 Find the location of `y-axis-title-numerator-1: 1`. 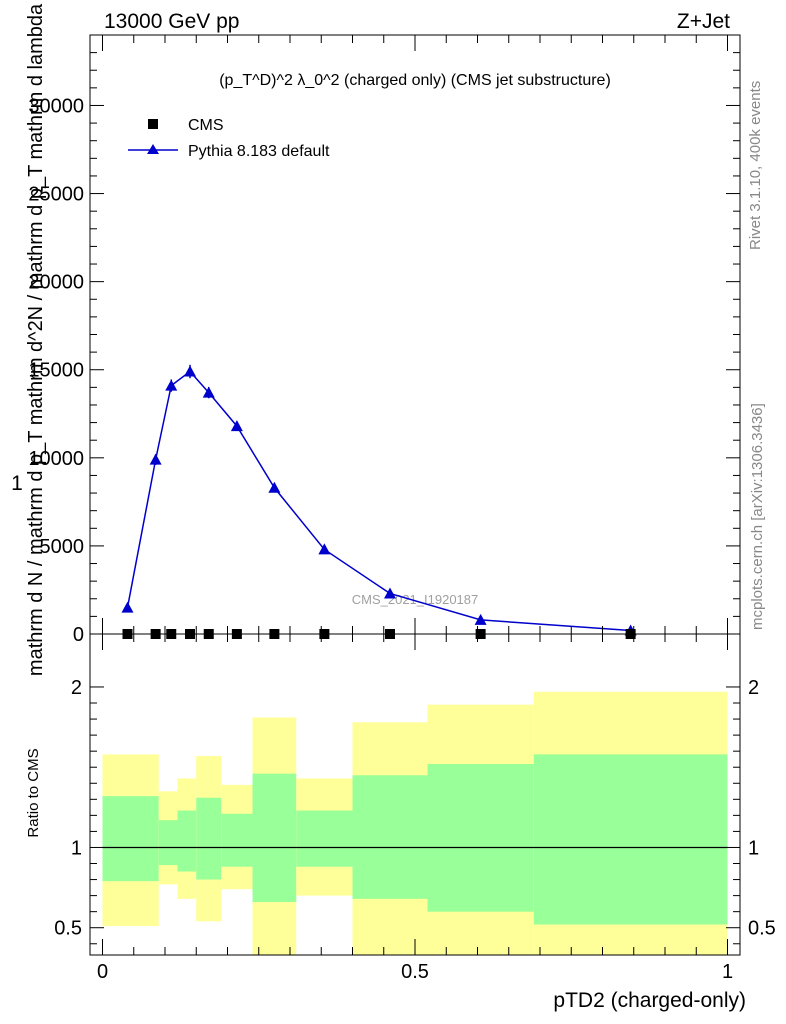

y-axis-title-numerator-1: 1 is located at coordinates (17, 483).